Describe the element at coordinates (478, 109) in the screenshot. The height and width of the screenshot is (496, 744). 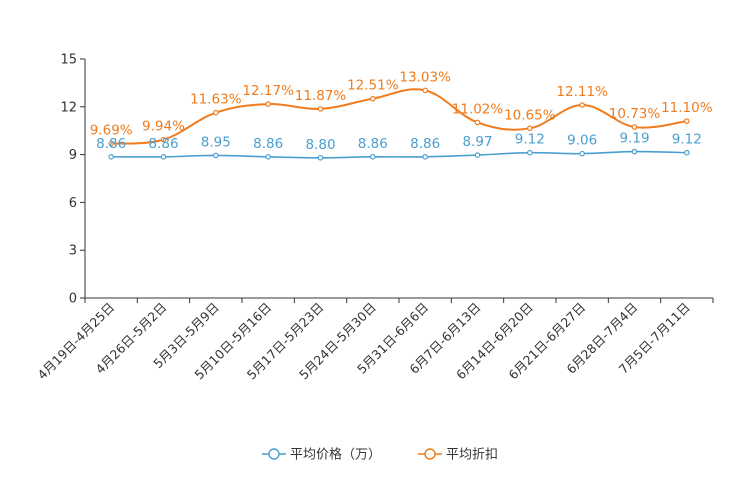
I see `data-label-2: 11.02%` at that location.